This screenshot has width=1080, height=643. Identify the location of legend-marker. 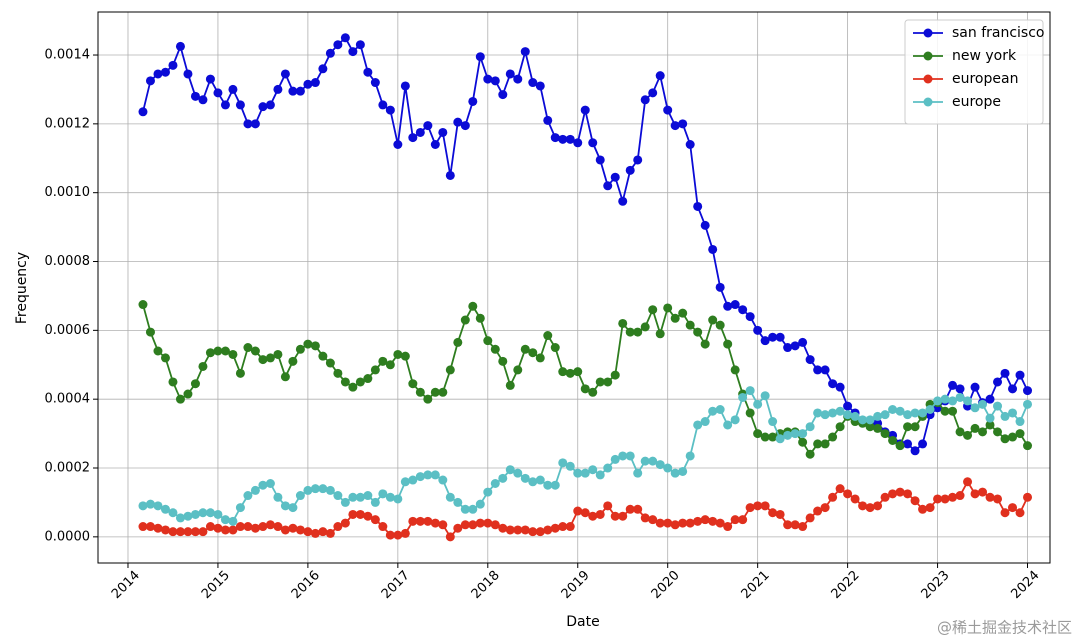
(928, 56).